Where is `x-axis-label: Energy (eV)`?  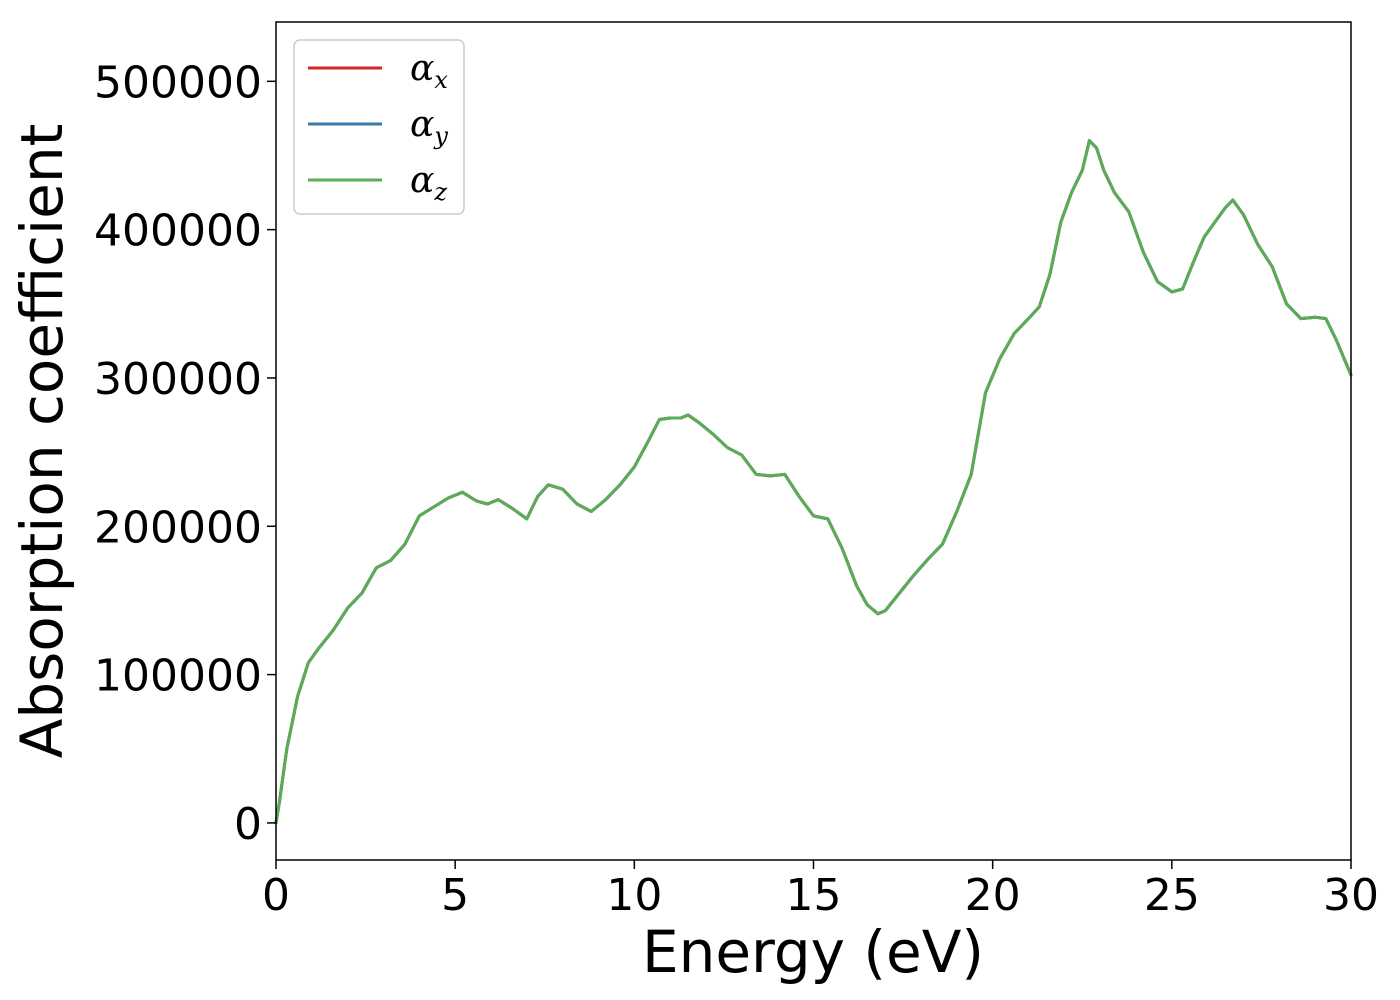
x-axis-label: Energy (eV) is located at coordinates (813, 952).